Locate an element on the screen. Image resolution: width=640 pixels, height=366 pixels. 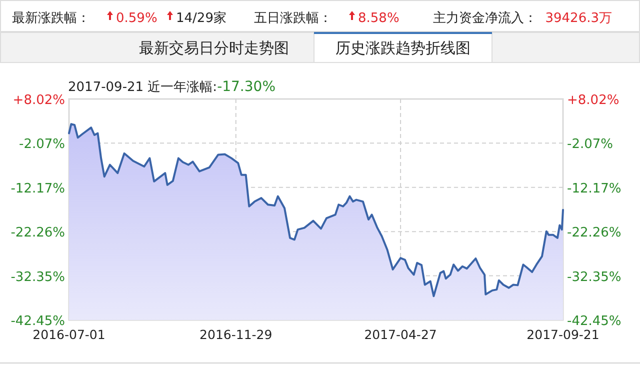
y2-tick-label: +8.02% is located at coordinates (593, 100).